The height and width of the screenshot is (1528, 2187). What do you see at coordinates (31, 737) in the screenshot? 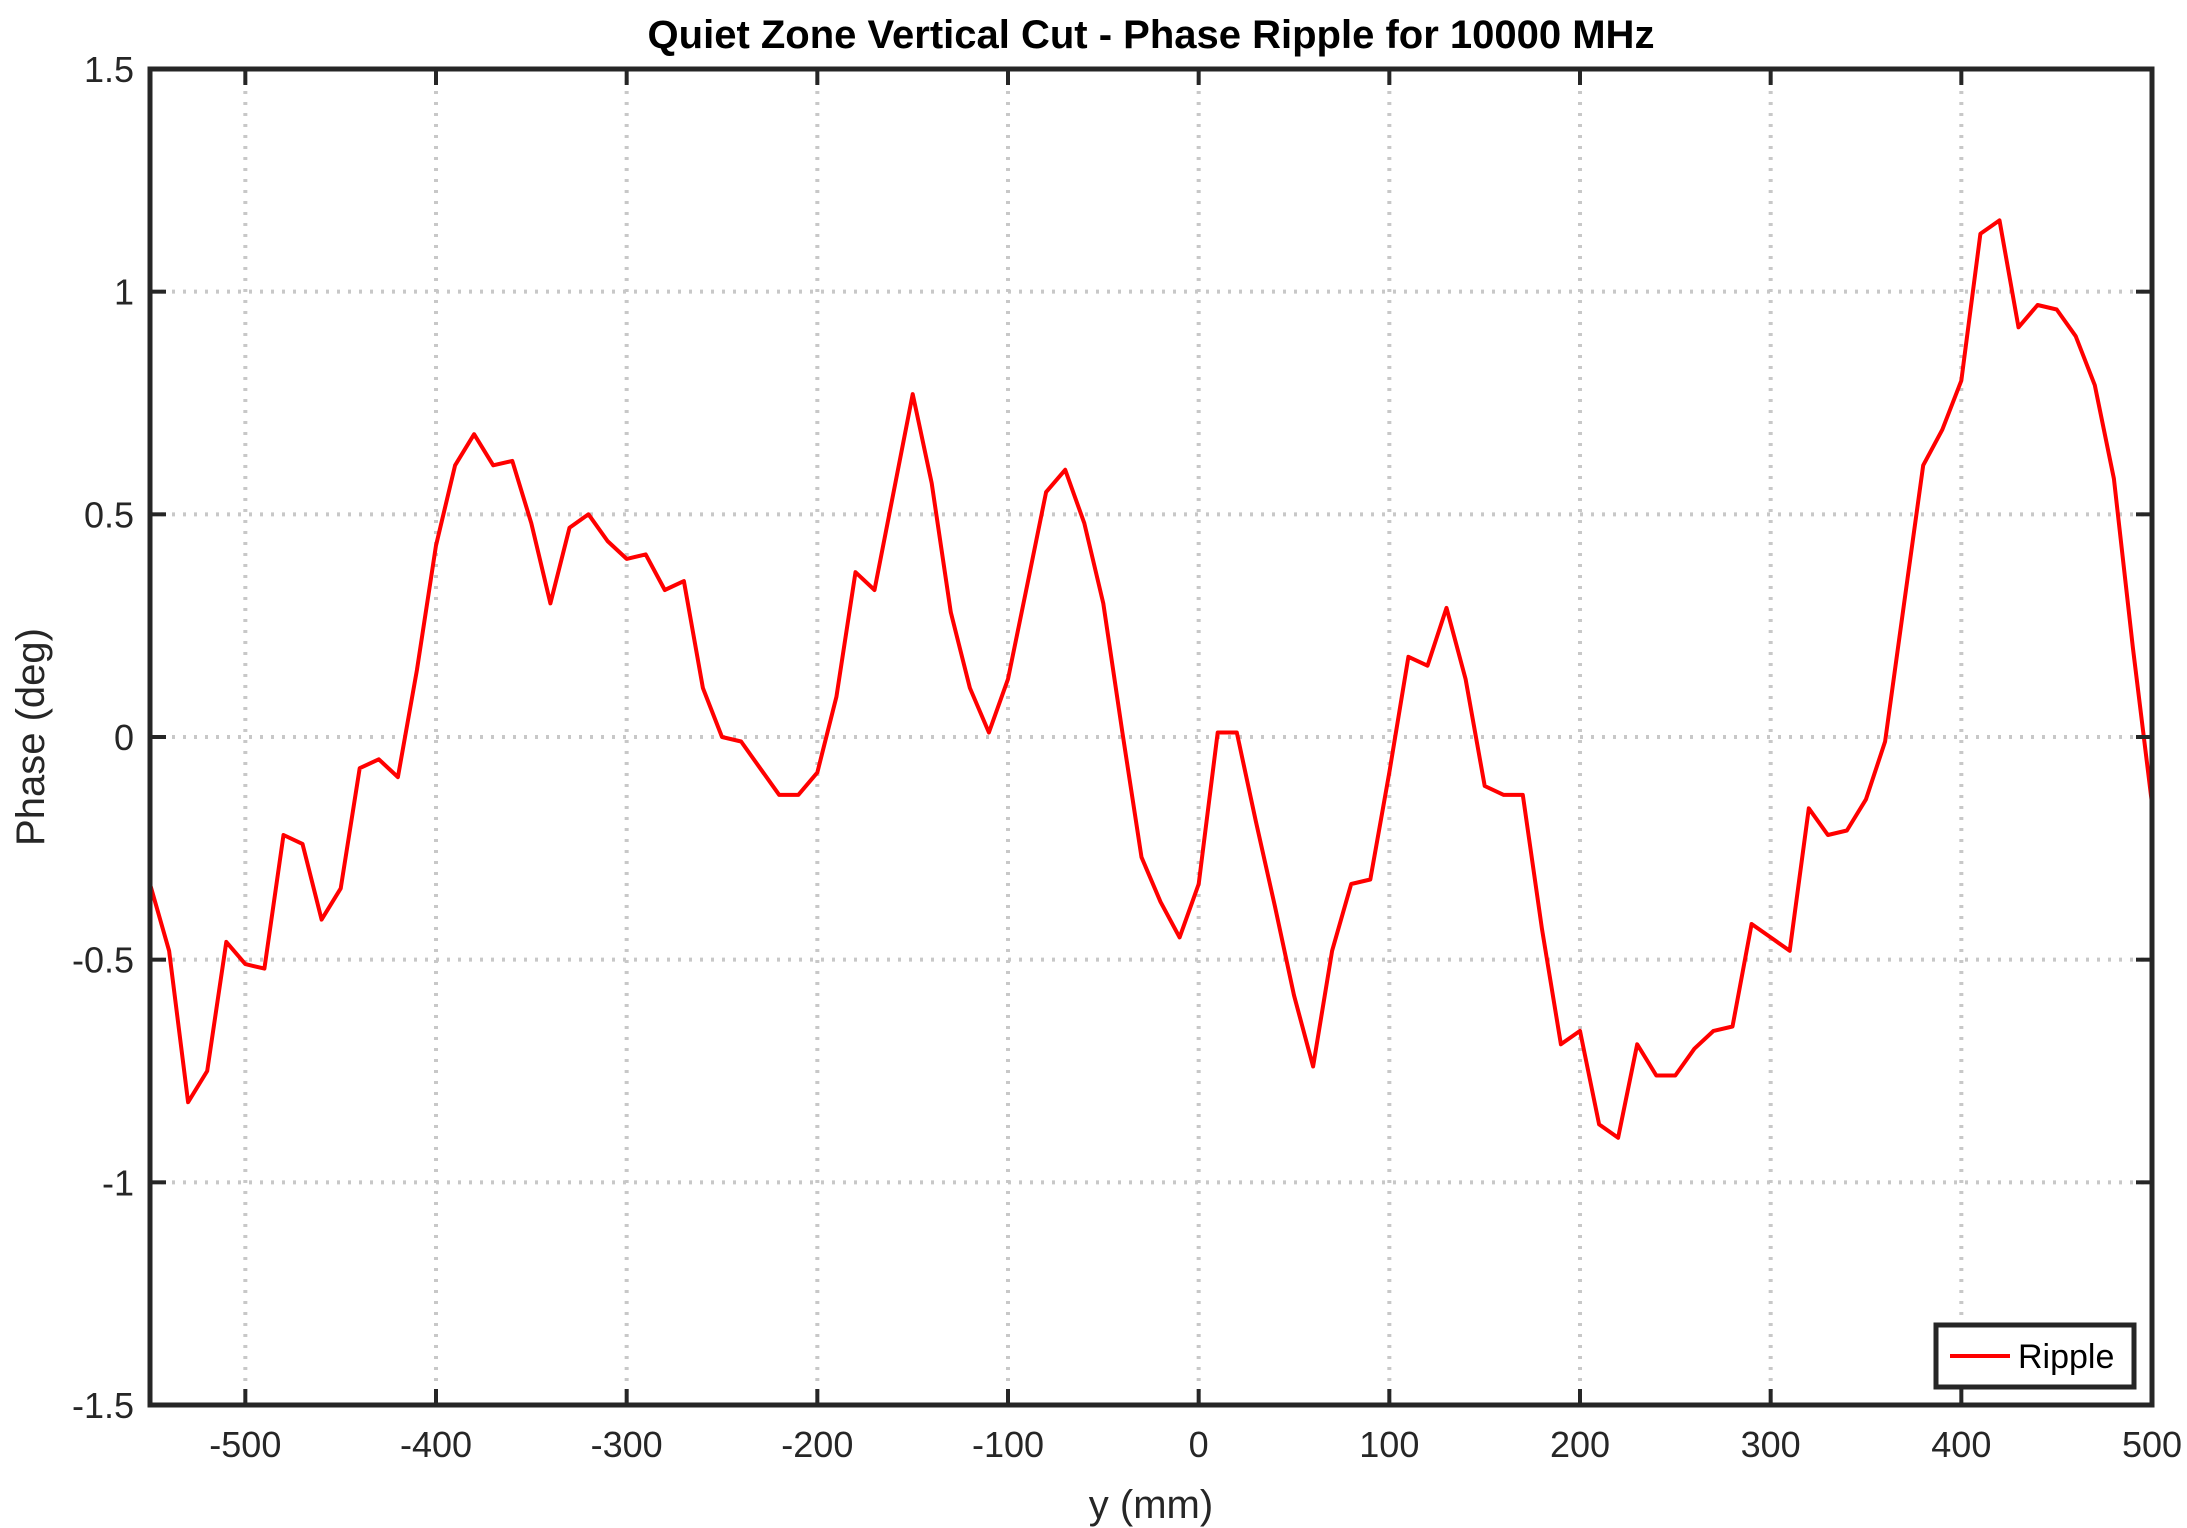
I see `y-axis-label: Phase (deg)` at bounding box center [31, 737].